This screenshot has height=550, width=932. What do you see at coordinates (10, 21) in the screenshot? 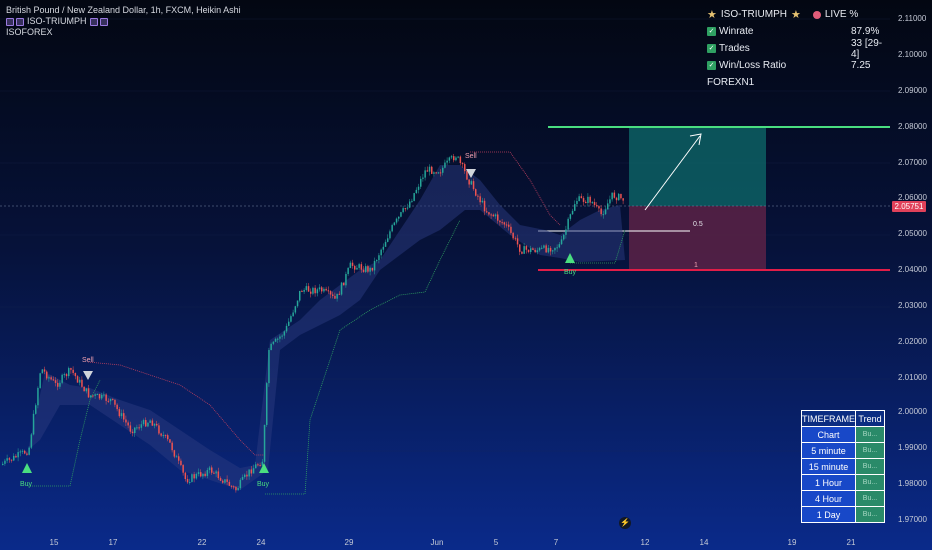
I see `eye-icon` at bounding box center [10, 21].